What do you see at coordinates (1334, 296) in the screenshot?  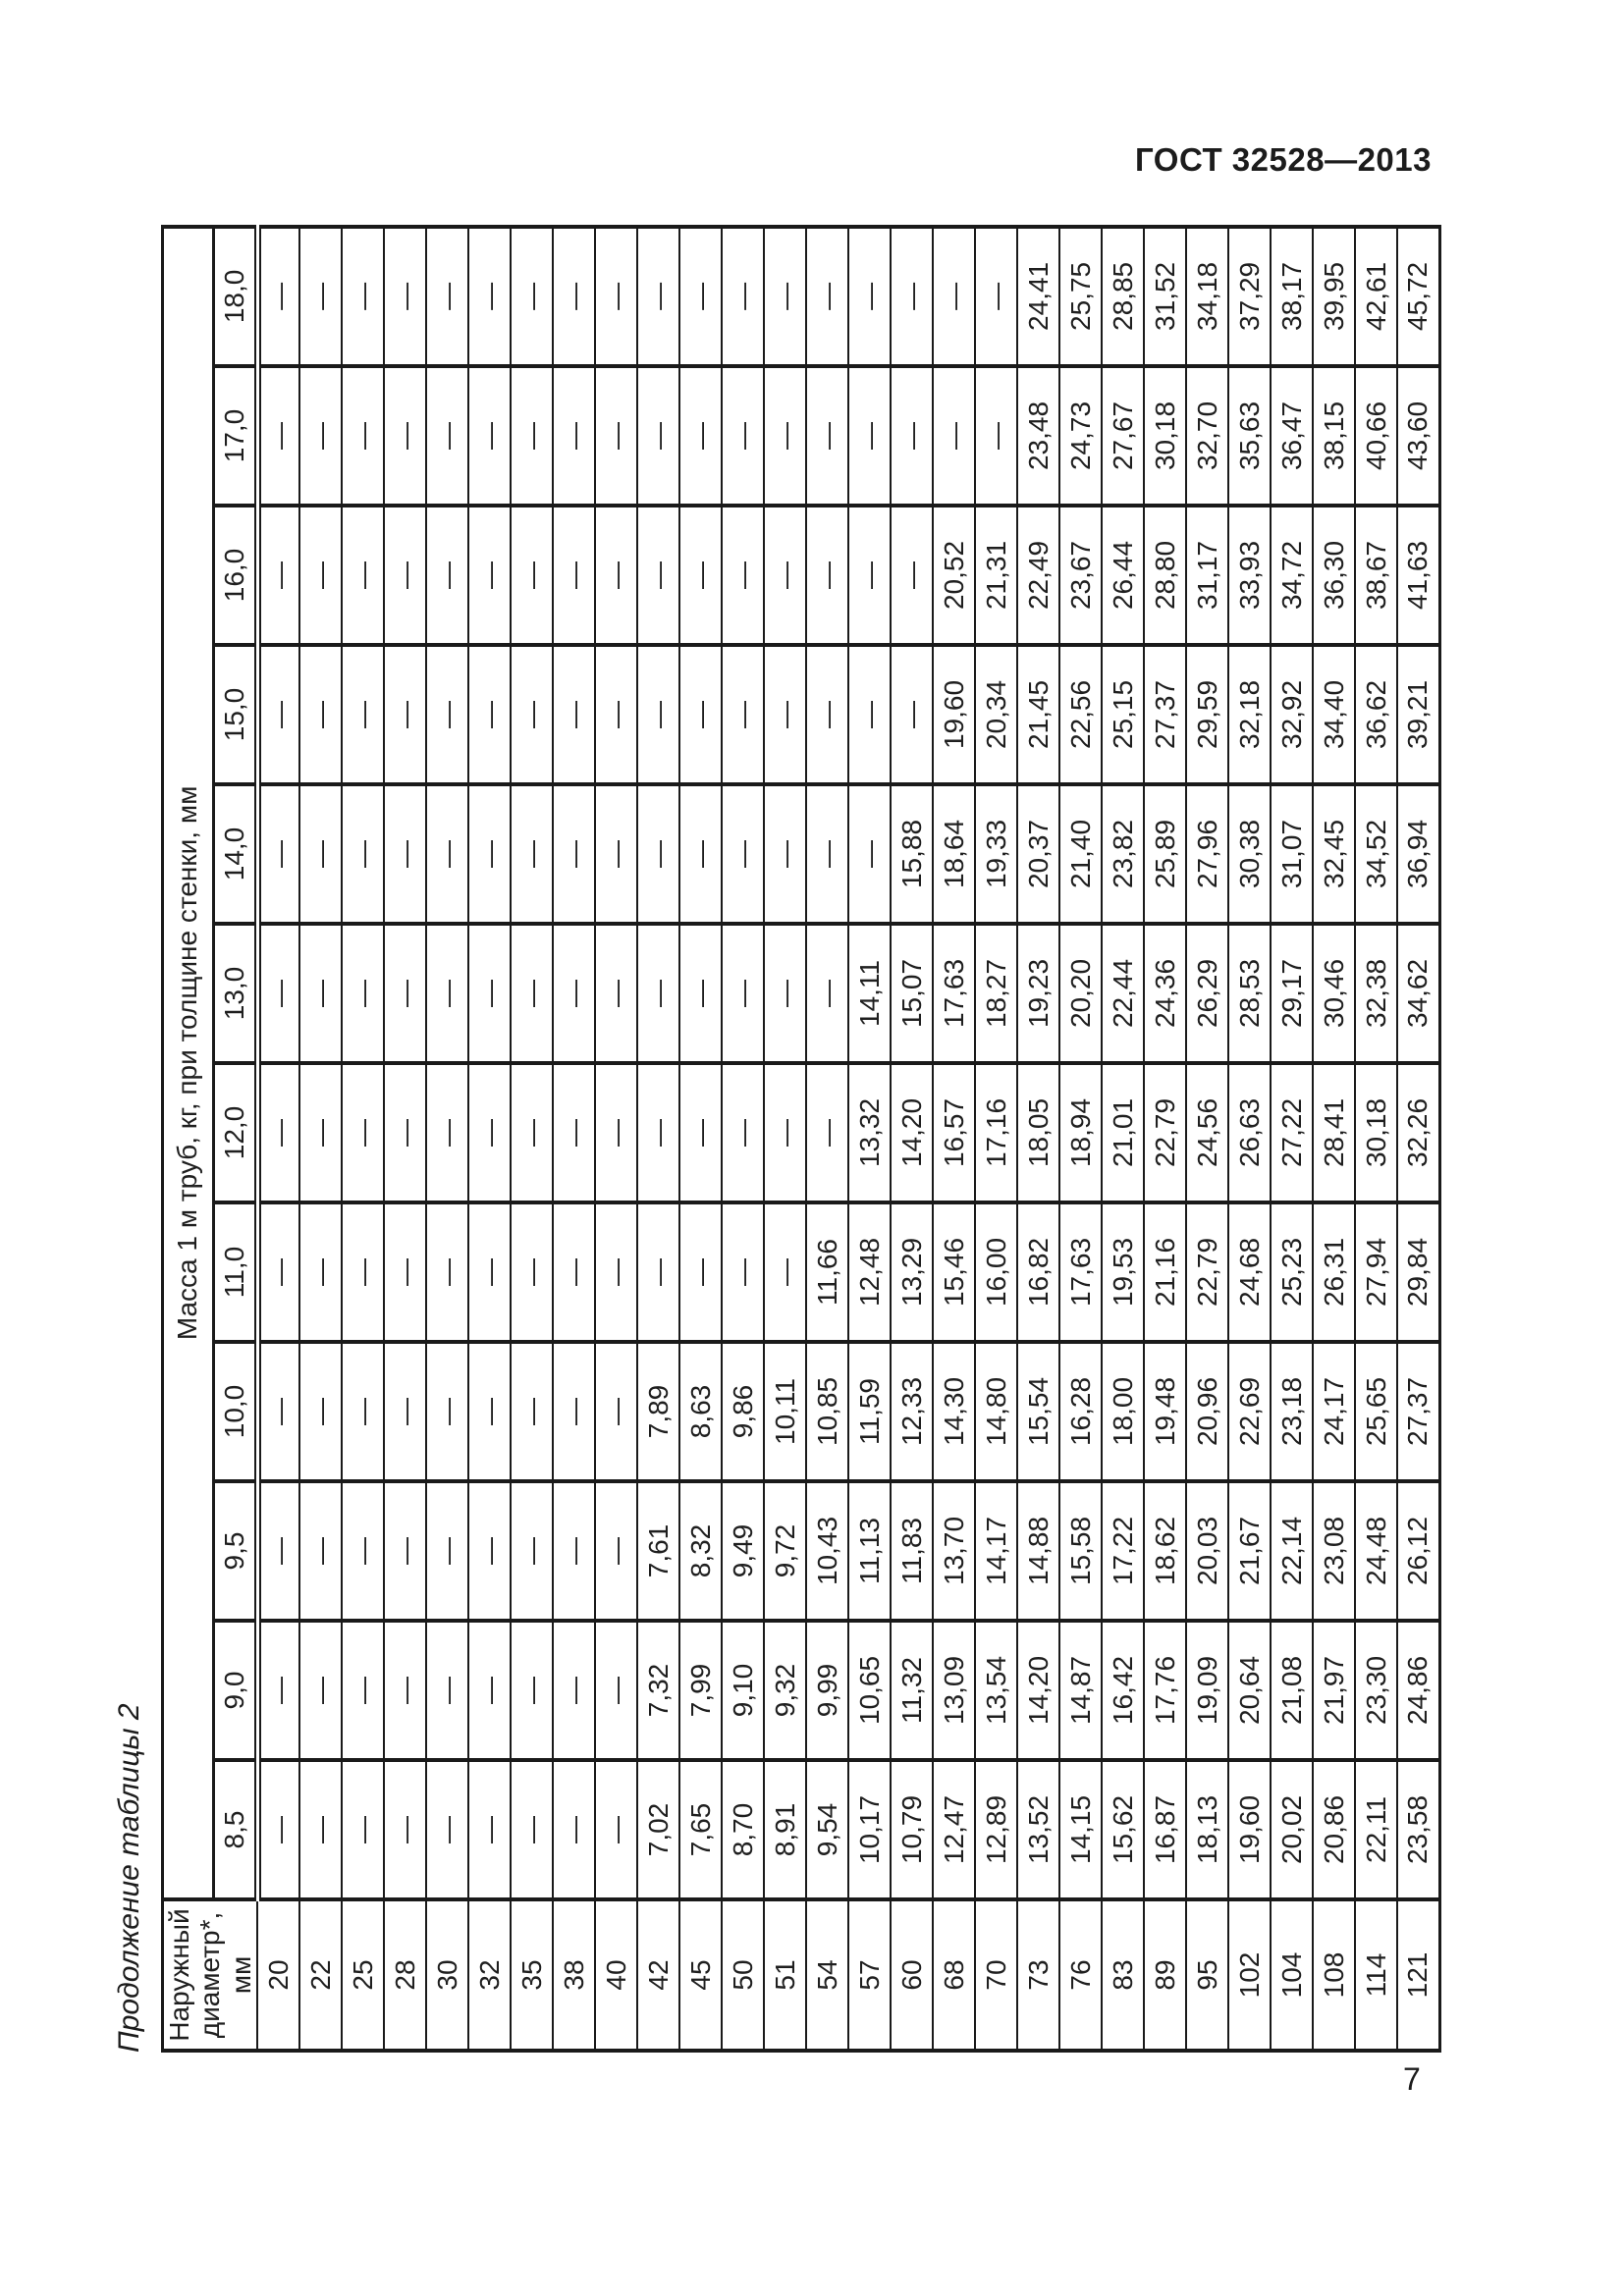 I see `mass-value-cell: 39,95` at bounding box center [1334, 296].